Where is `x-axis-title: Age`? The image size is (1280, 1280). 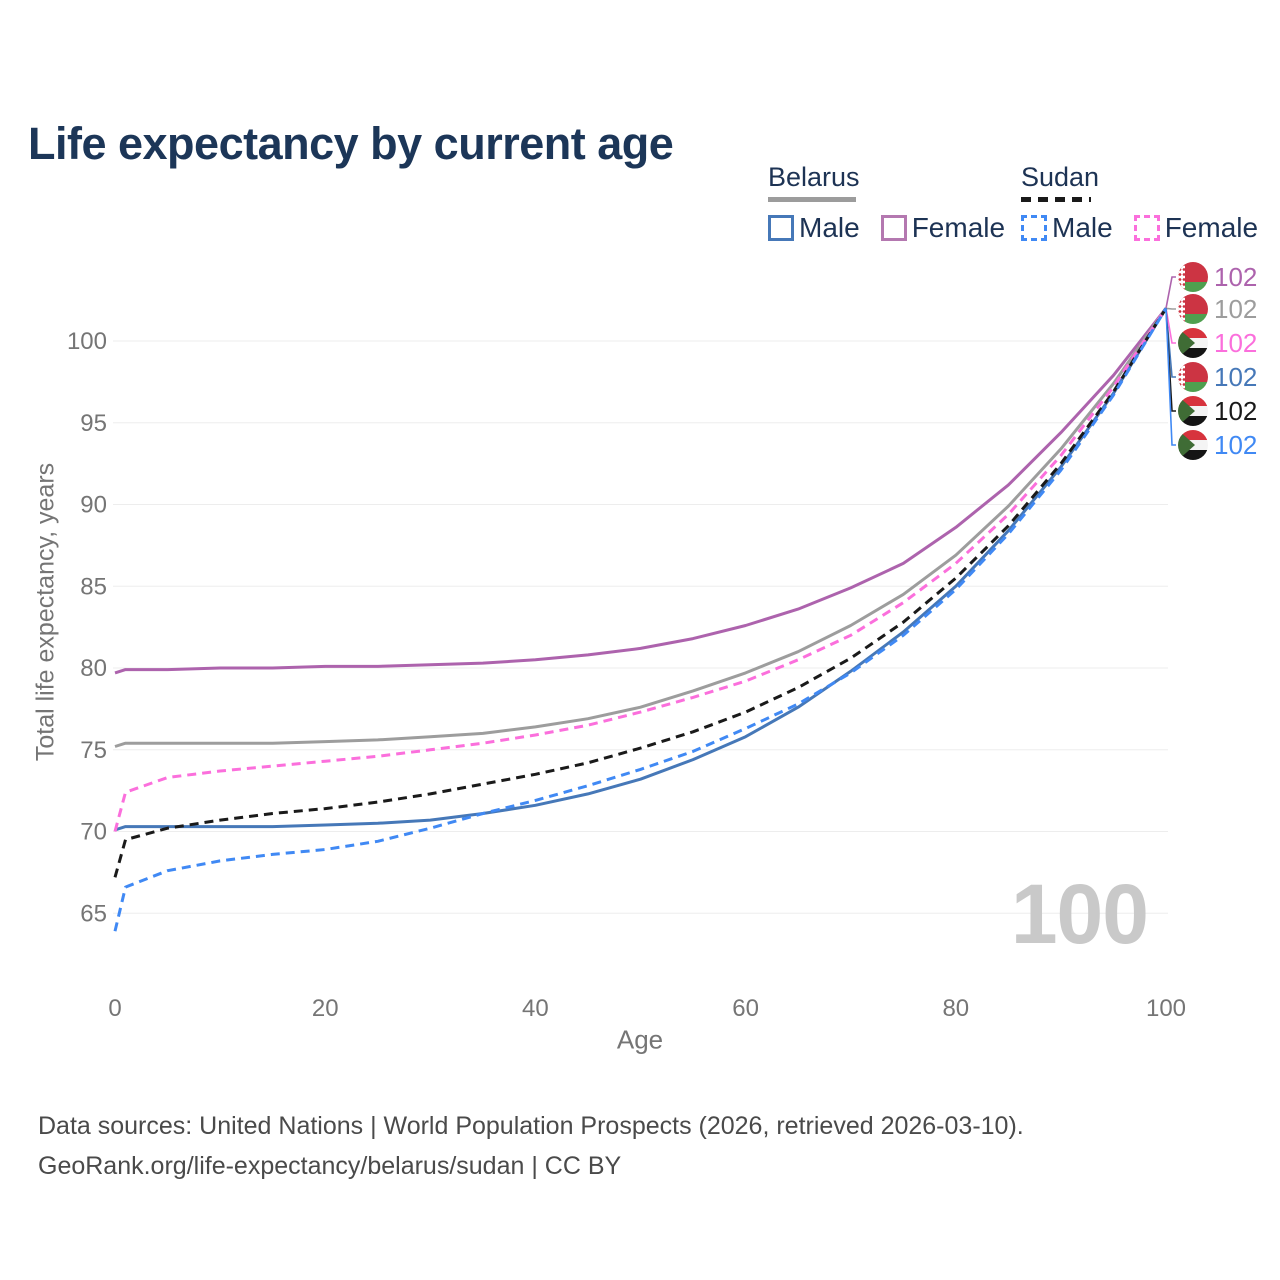
x-axis-title: Age is located at coordinates (640, 1039).